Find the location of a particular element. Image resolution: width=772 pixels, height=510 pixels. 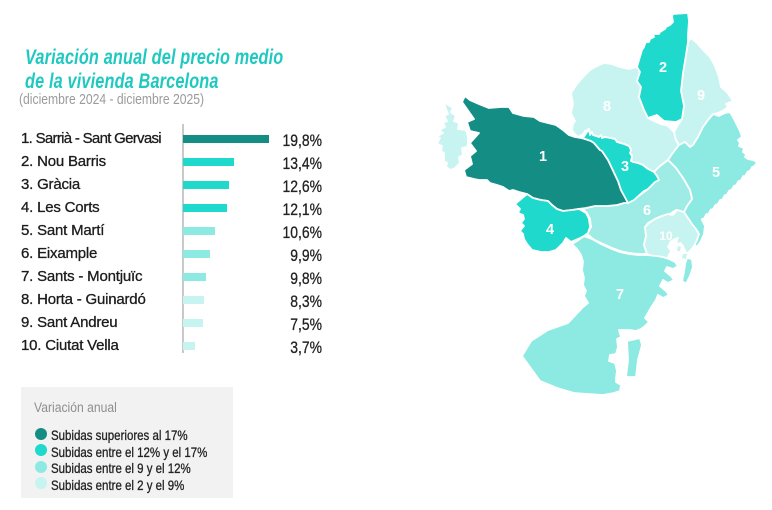

svg-text: 2 is located at coordinates (663, 68).